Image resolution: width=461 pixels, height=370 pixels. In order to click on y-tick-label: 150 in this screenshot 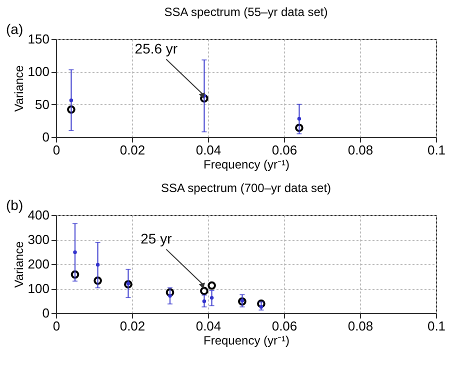, I will do `click(39, 39)`.